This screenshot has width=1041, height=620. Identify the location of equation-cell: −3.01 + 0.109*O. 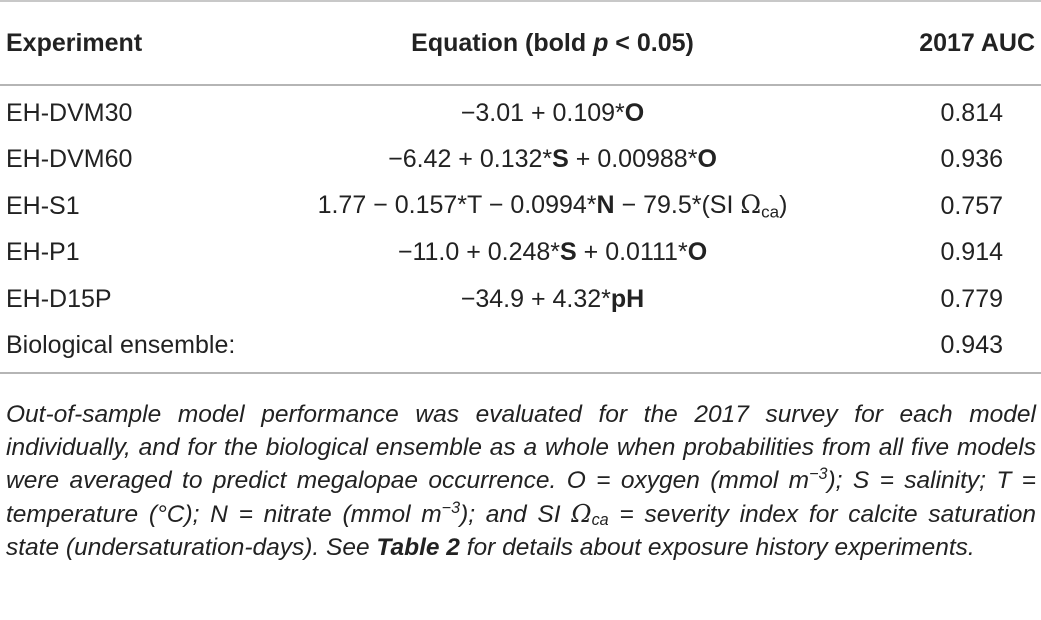
(542, 111).